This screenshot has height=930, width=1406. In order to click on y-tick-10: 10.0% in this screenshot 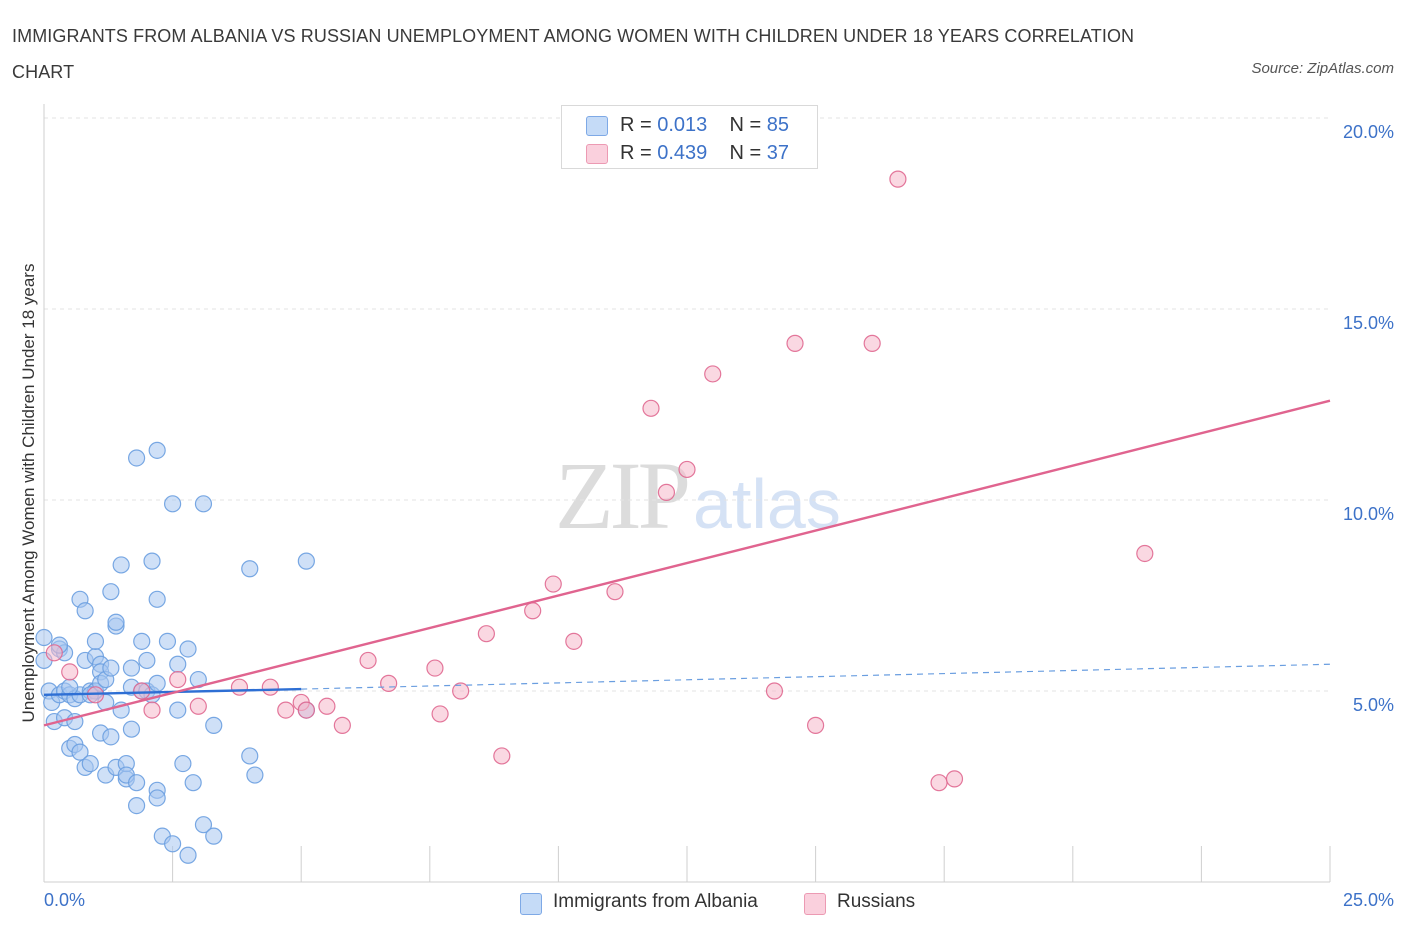, I will do `click(1368, 514)`.